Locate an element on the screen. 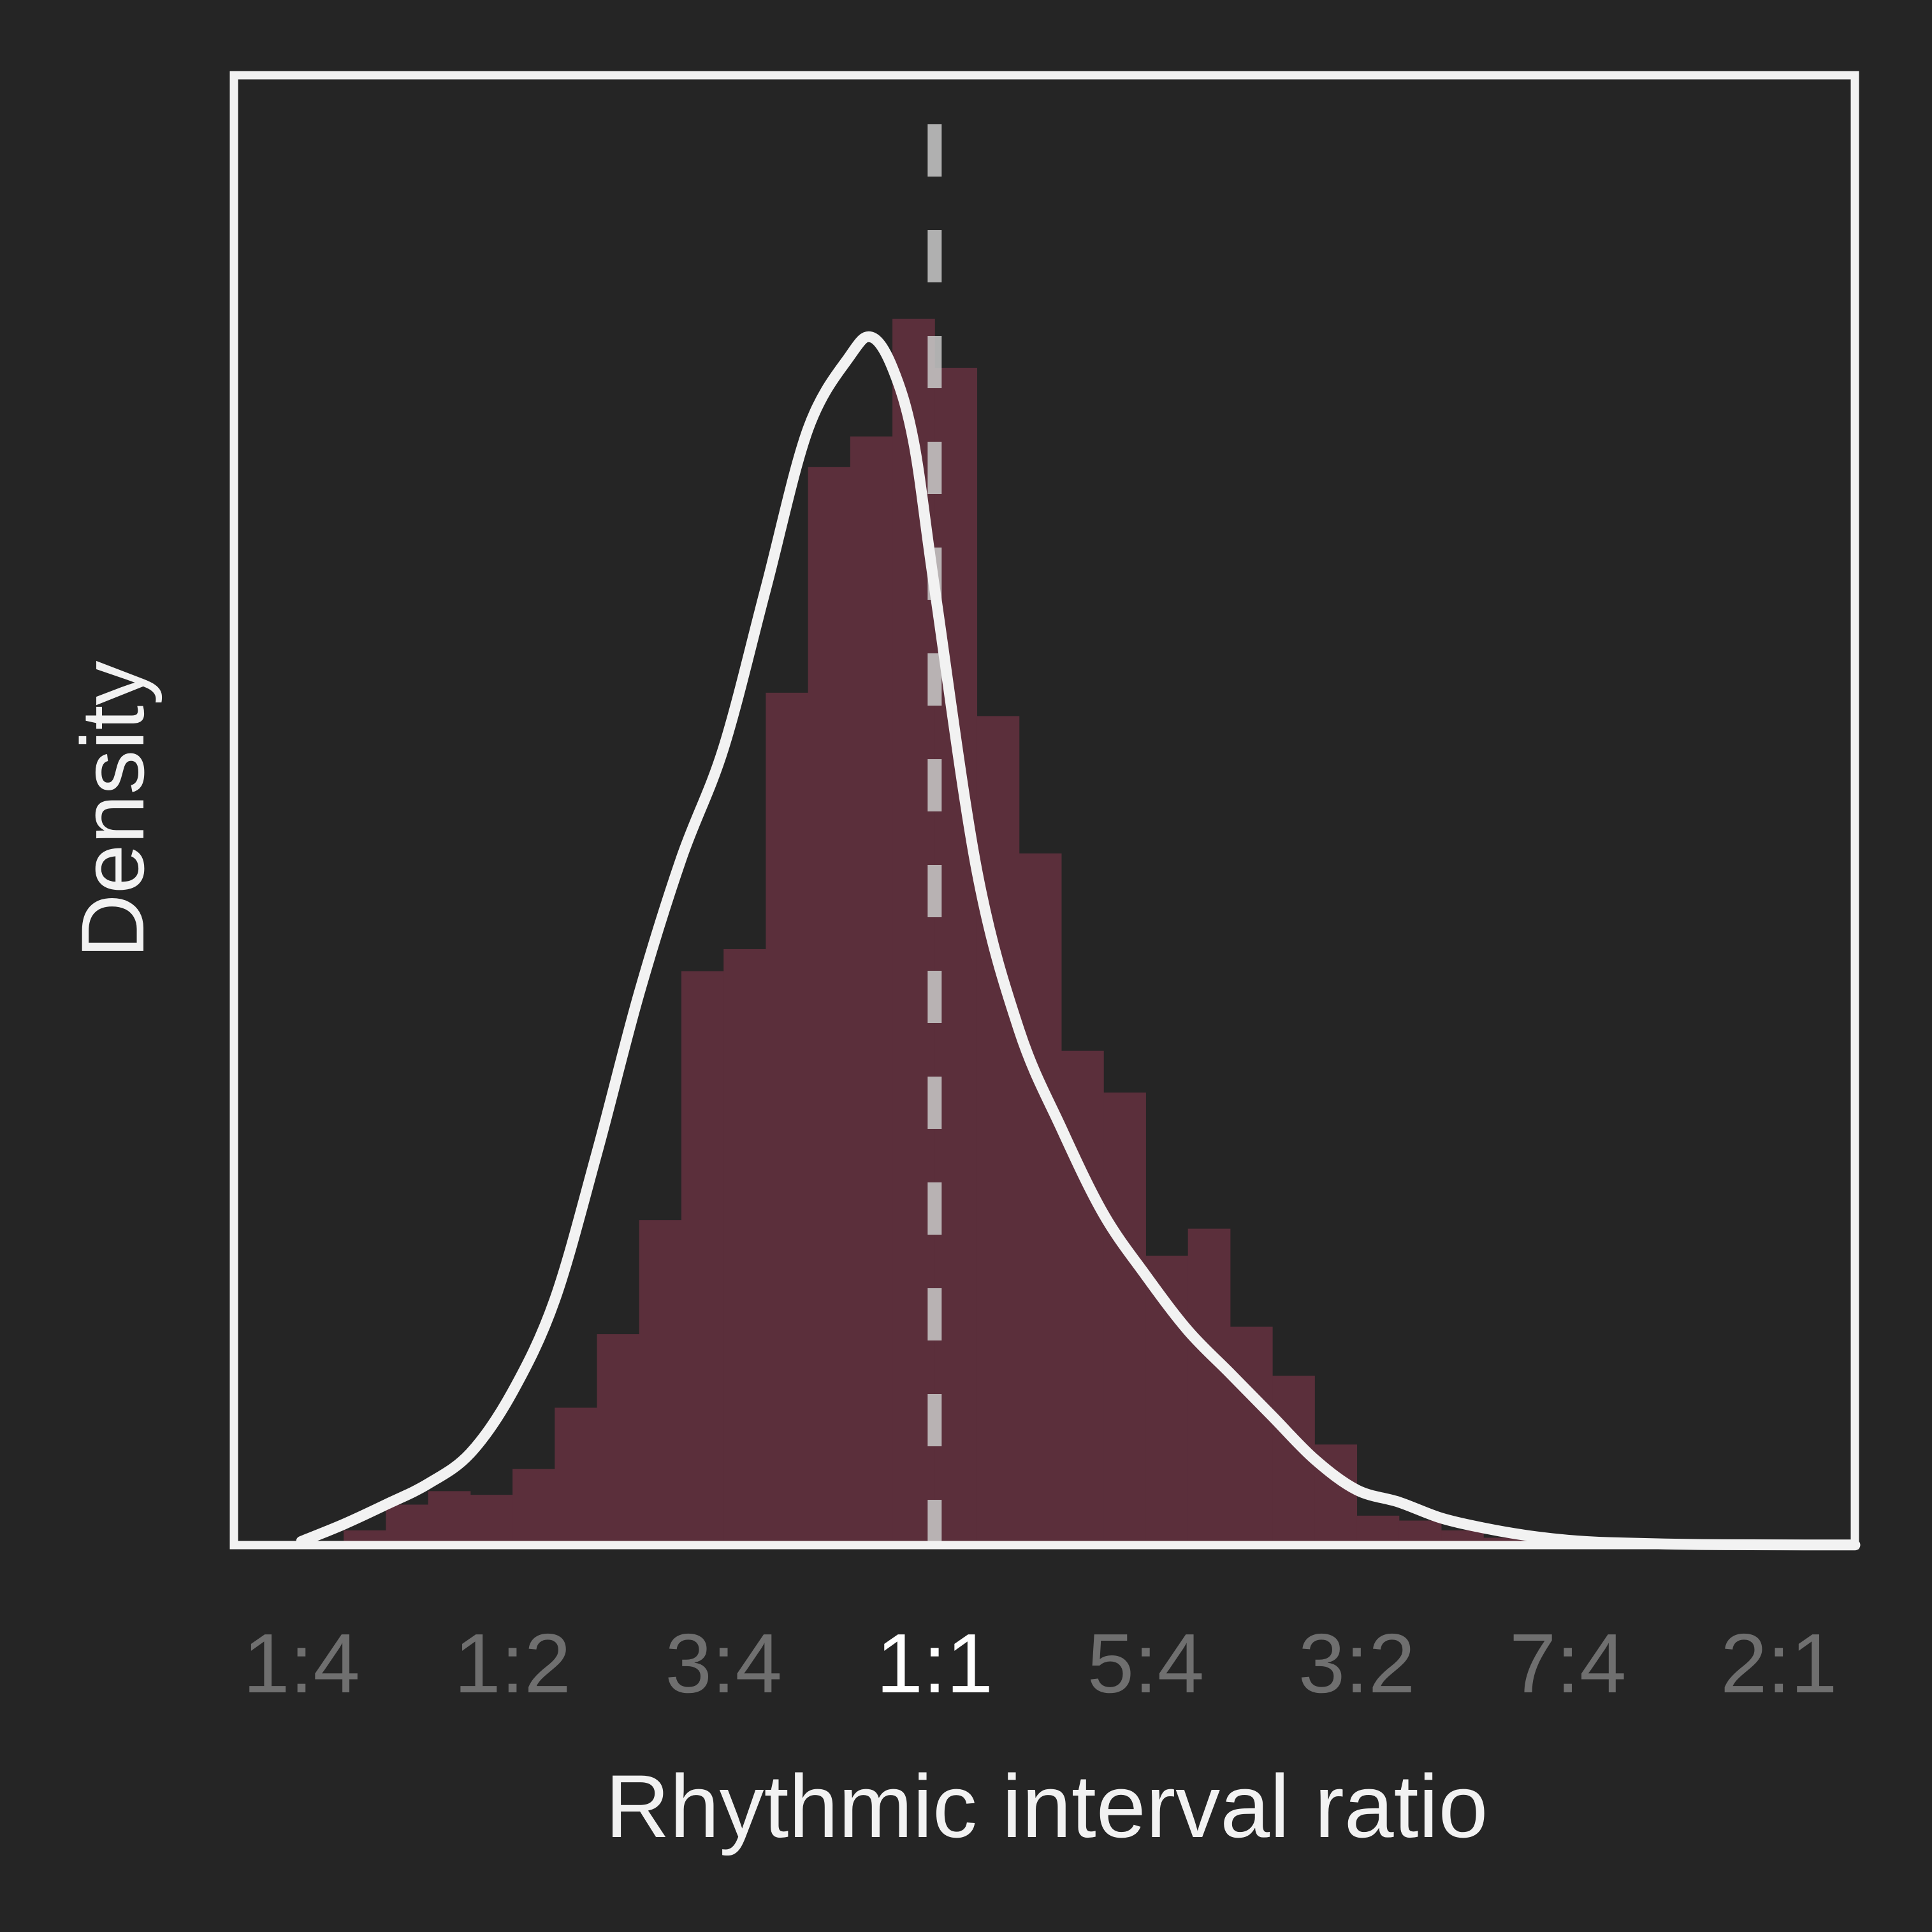 The width and height of the screenshot is (1932, 1932). x-tick-label: 7:4 is located at coordinates (1568, 1663).